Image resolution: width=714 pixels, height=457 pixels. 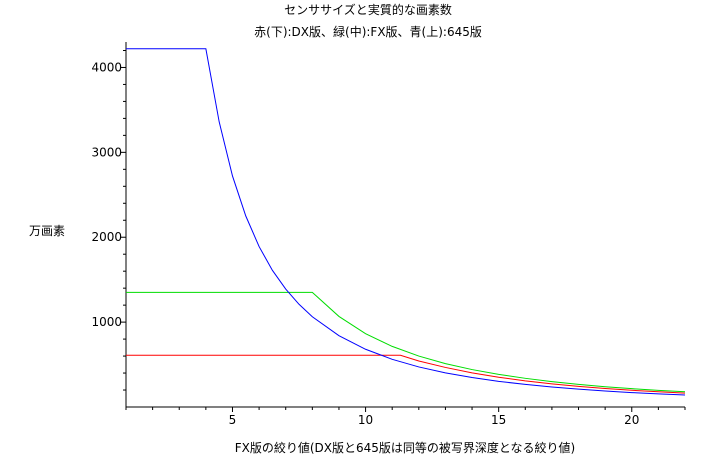 I want to click on y-tick-label: 2000, so click(x=106, y=237).